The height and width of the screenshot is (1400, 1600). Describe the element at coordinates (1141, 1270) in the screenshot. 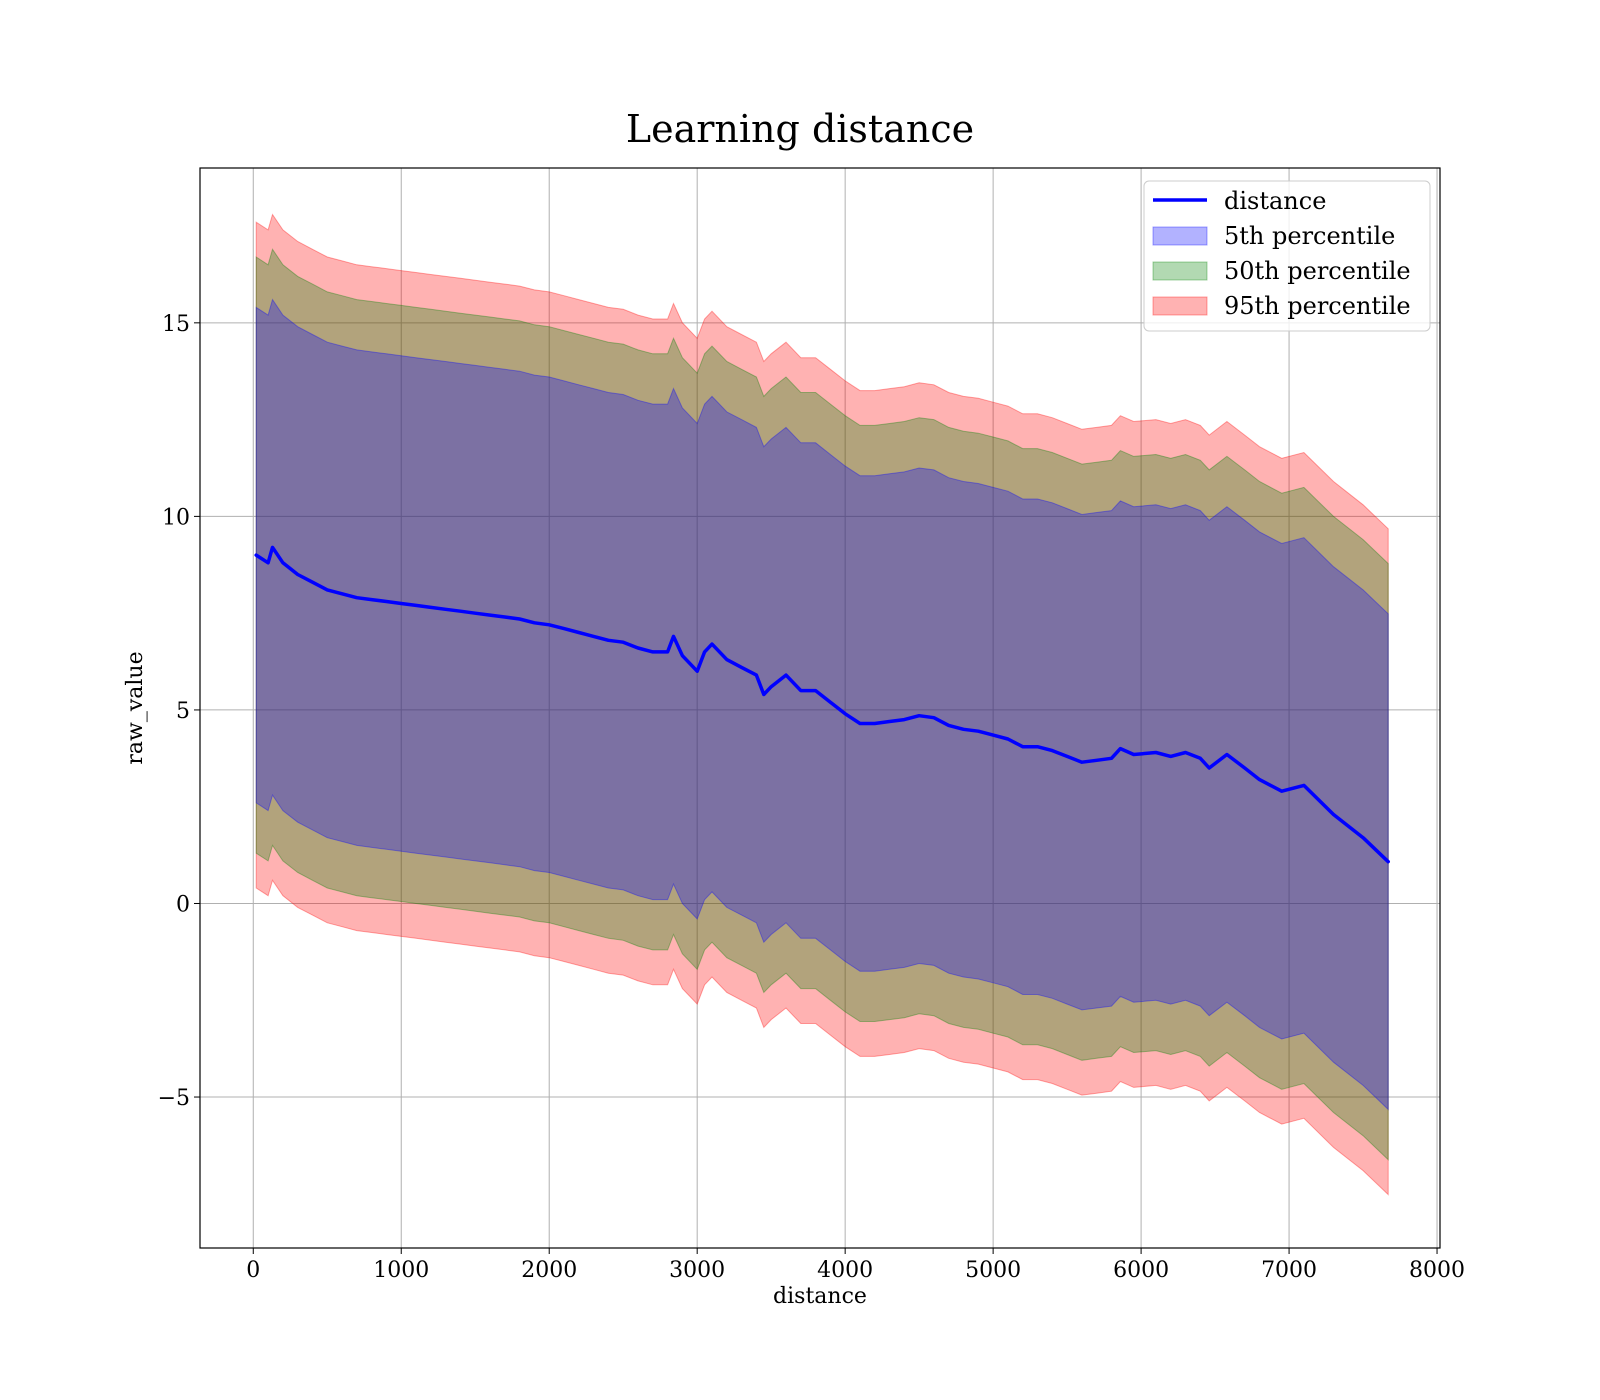

I see `x-tick-label: 6000` at that location.